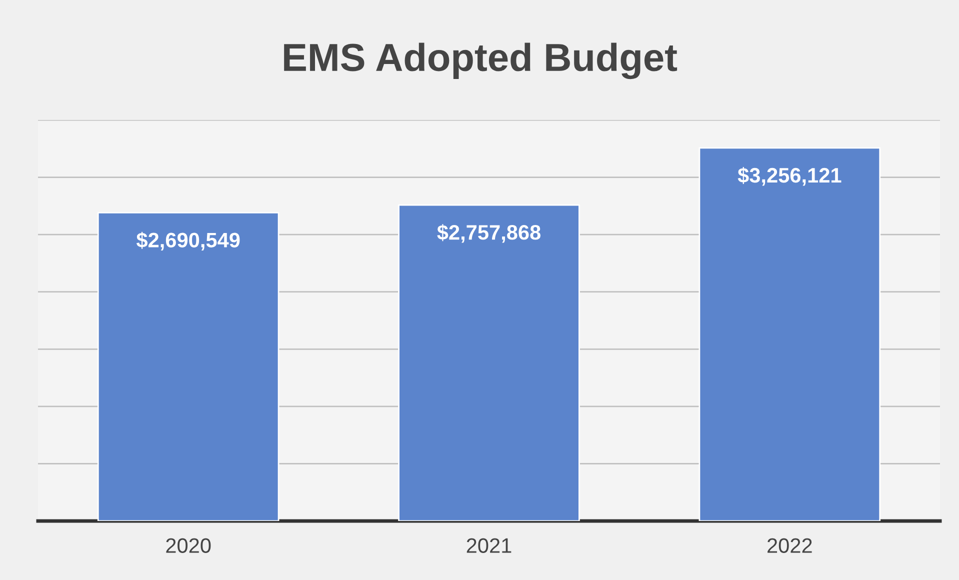 This screenshot has height=580, width=959. I want to click on data-label: $2,757,868, so click(488, 233).